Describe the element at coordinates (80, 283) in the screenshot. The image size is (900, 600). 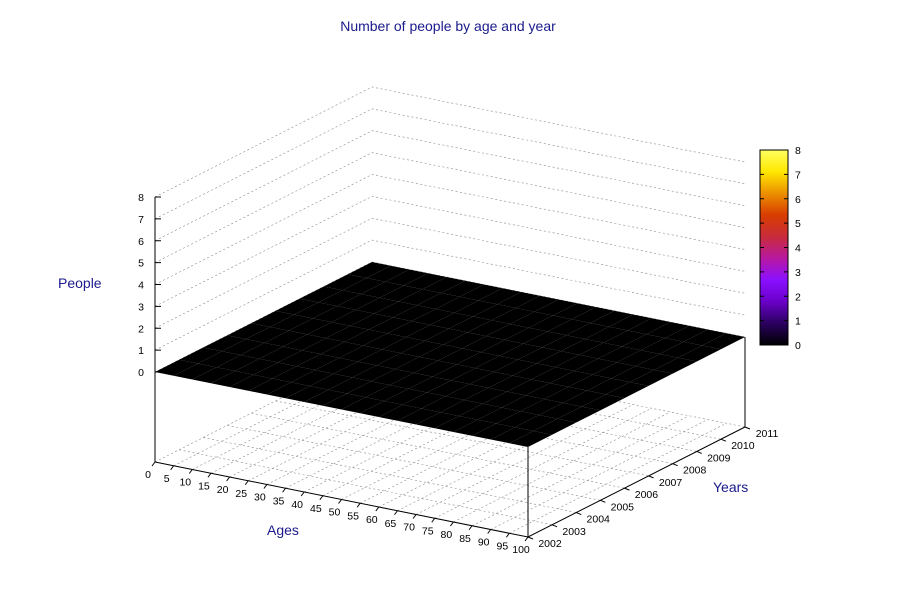
I see `z-axis-label: People` at that location.